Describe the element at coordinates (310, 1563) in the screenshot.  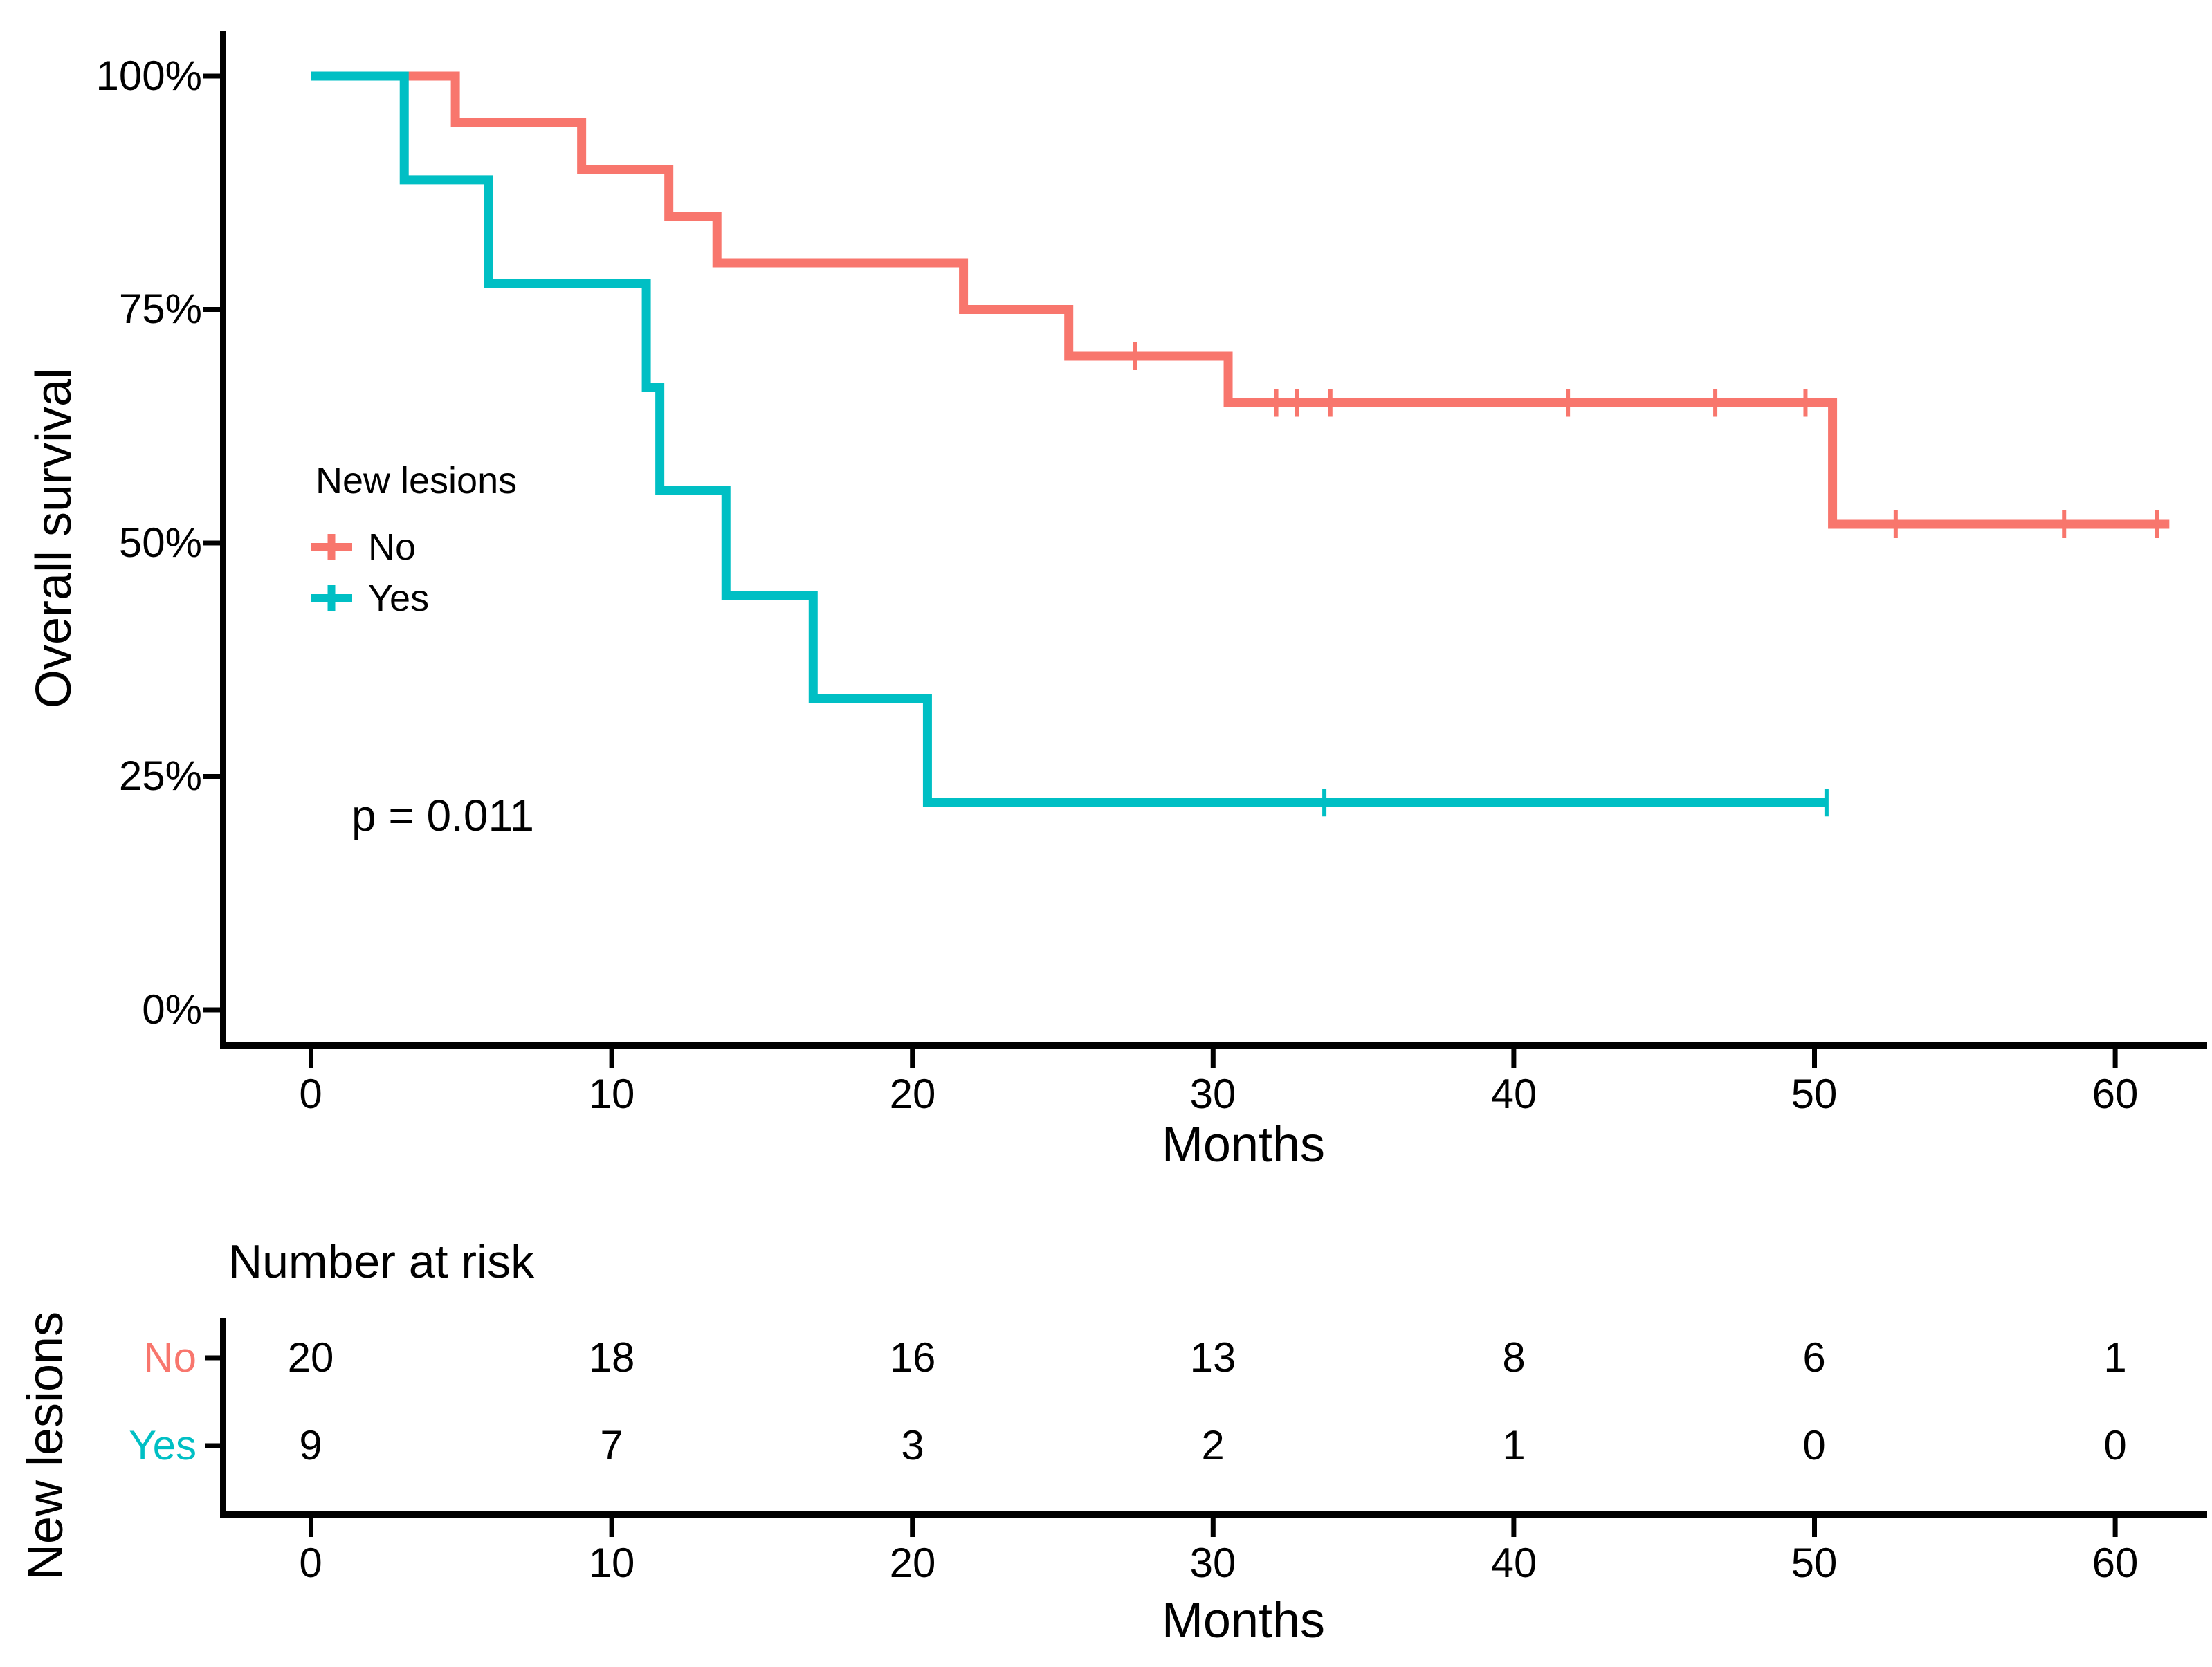
I see `risk-x-tick-label-0: 0` at that location.